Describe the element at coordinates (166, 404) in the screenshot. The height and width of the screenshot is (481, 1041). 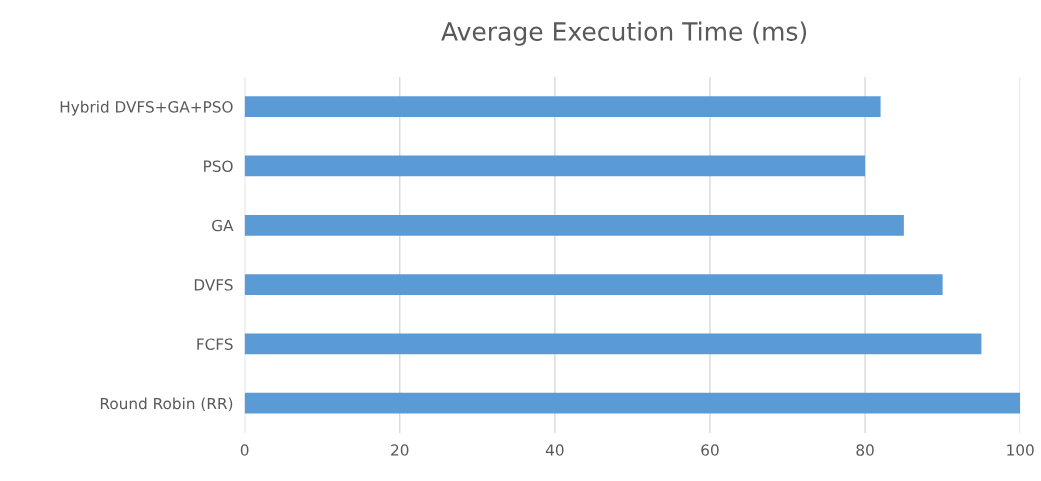
I see `y-tick-label: Round Robin (RR)` at that location.